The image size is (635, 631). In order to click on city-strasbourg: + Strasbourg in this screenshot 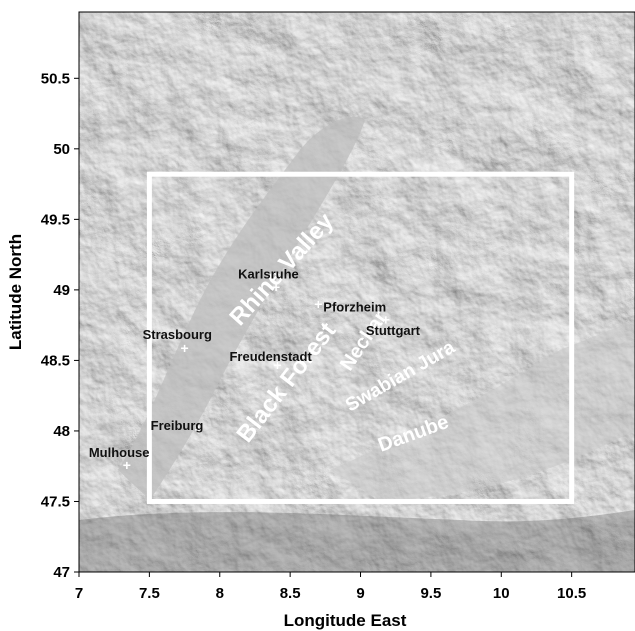, I will do `click(177, 341)`.